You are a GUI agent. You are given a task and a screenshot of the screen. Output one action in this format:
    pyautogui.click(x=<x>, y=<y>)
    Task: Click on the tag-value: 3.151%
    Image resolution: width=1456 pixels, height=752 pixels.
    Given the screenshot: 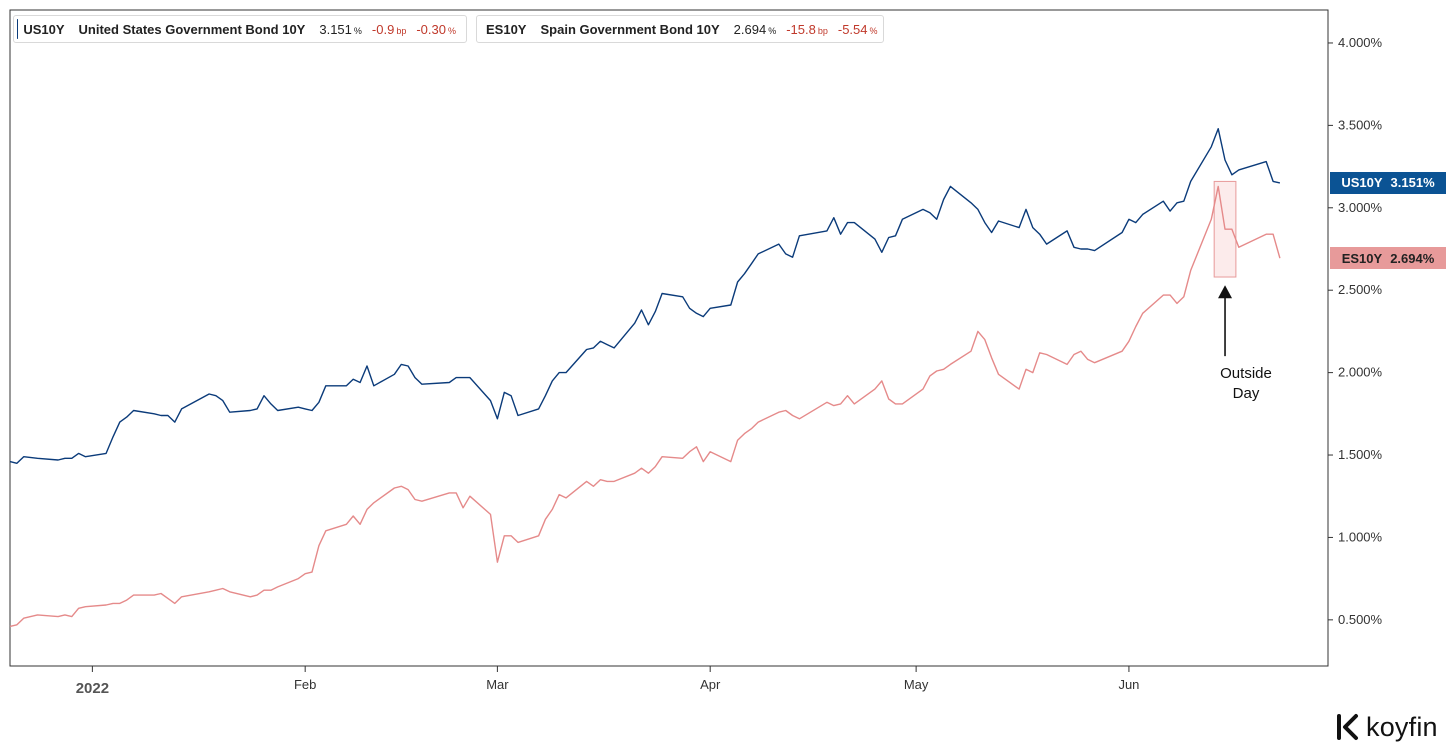 What is the action you would take?
    pyautogui.click(x=1412, y=183)
    